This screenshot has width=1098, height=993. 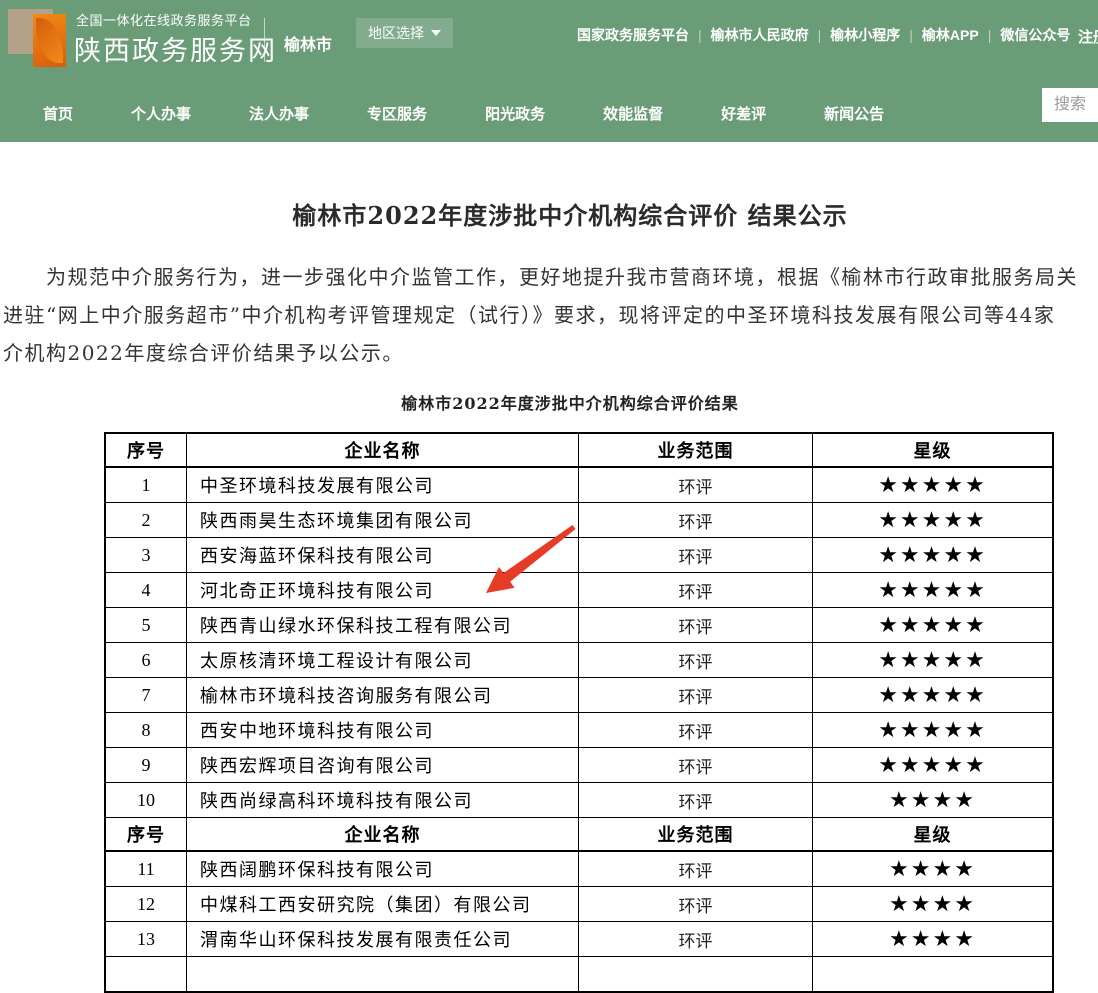 What do you see at coordinates (436, 33) in the screenshot?
I see `chevron-down-icon` at bounding box center [436, 33].